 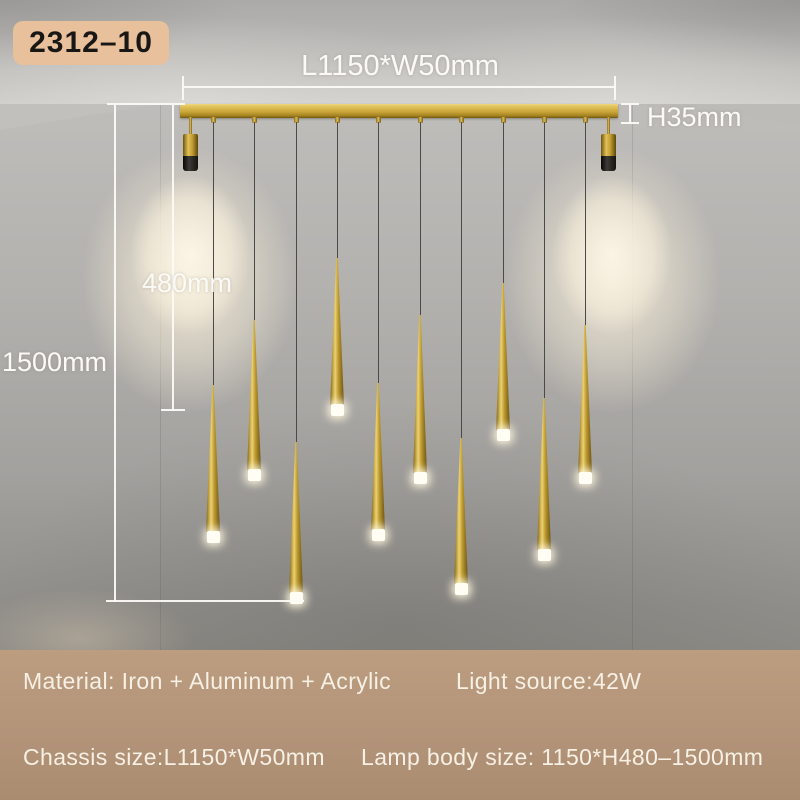 What do you see at coordinates (399, 111) in the screenshot?
I see `chandelier-bar` at bounding box center [399, 111].